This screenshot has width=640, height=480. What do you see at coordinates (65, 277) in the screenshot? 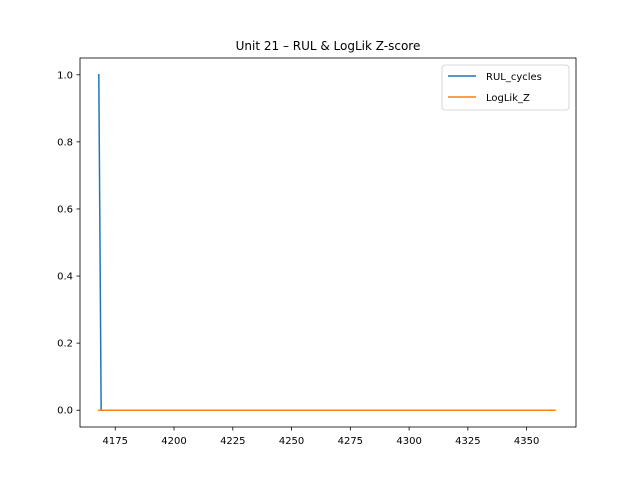
I see `y-tick-label: 0.4` at bounding box center [65, 277].